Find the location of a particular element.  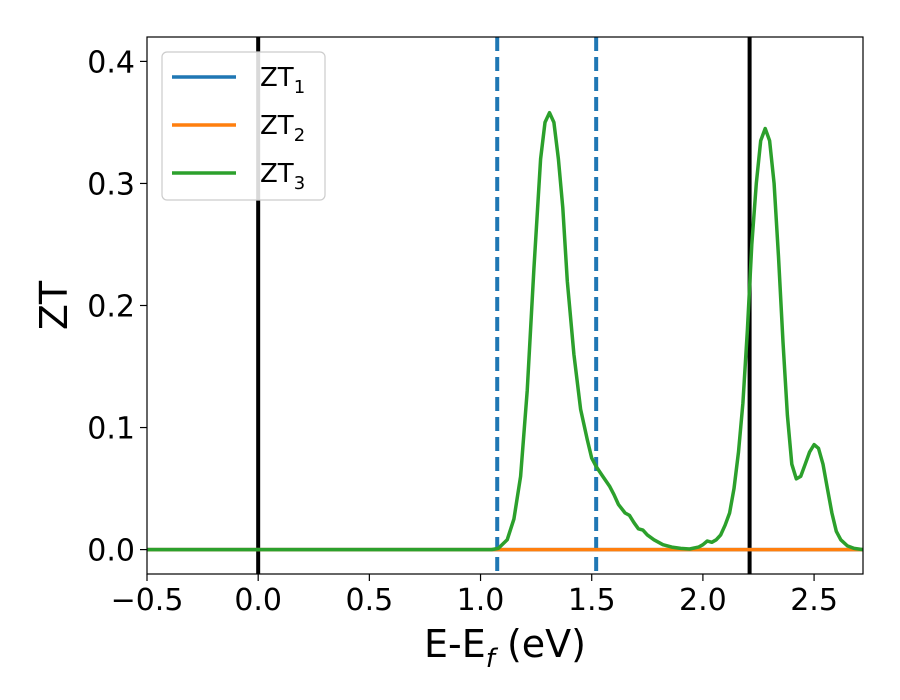

legend-label-zt1: ZT1 is located at coordinates (282, 80).